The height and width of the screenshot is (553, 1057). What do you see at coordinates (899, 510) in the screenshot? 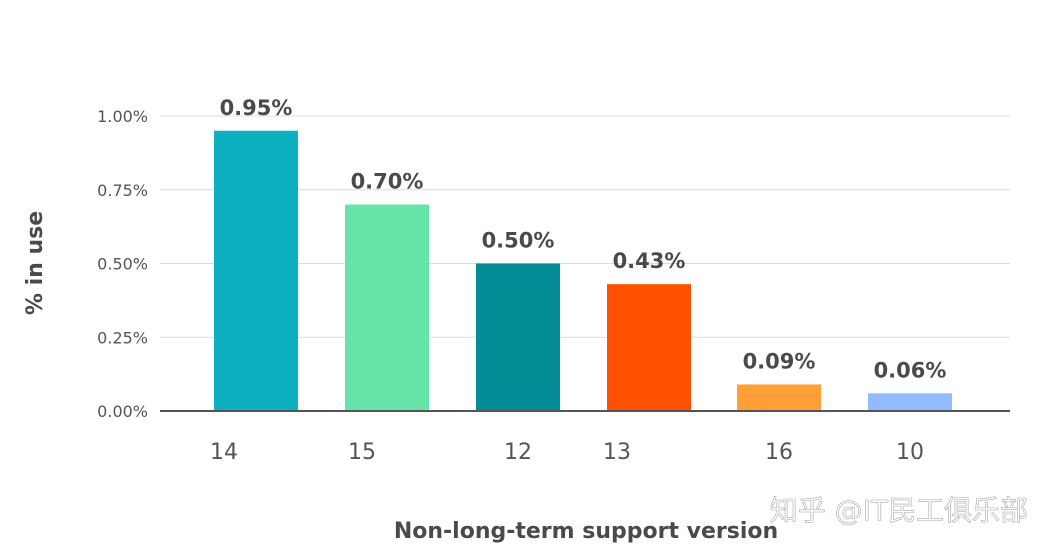
I see `watermark-text: 知乎 @IT民工俱乐部` at bounding box center [899, 510].